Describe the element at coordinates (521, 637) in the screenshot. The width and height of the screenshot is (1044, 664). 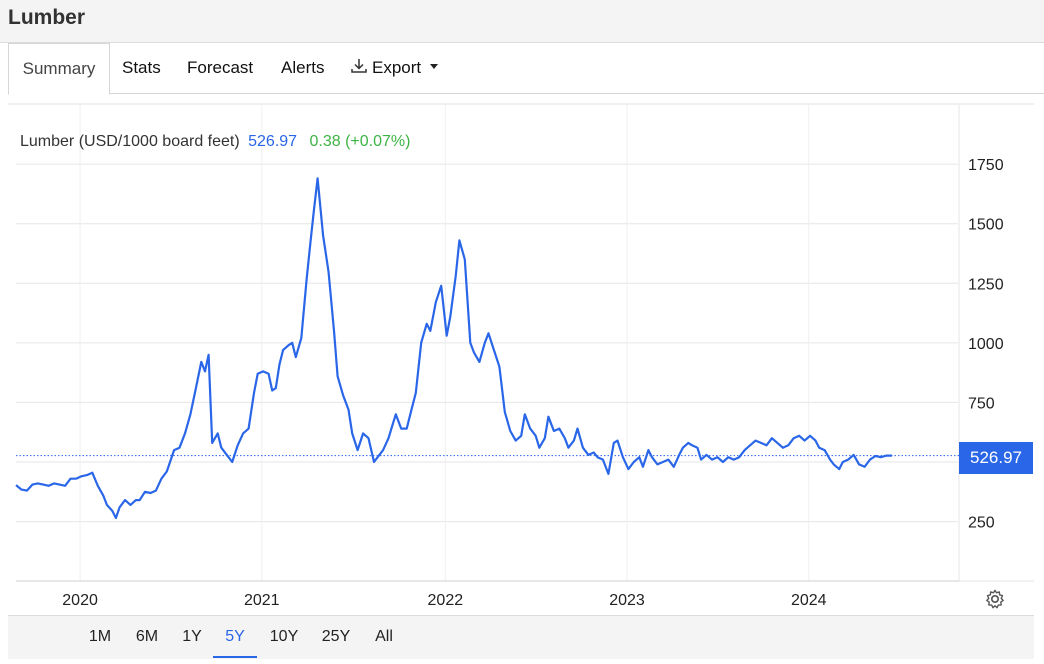
I see `range-selector: 1M 6M 1Y 5Y 10Y 25Y All` at that location.